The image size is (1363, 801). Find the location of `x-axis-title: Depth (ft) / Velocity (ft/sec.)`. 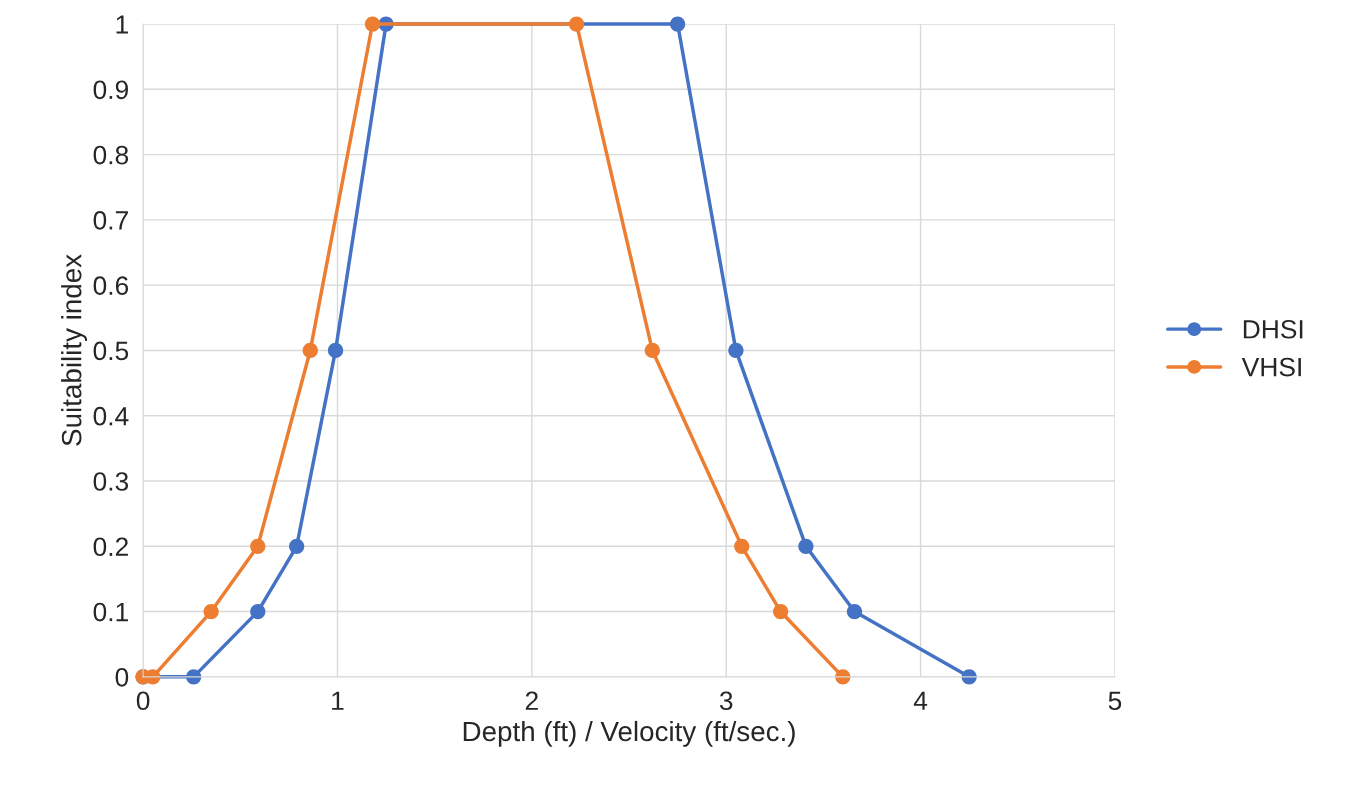

x-axis-title: Depth (ft) / Velocity (ft/sec.) is located at coordinates (629, 733).